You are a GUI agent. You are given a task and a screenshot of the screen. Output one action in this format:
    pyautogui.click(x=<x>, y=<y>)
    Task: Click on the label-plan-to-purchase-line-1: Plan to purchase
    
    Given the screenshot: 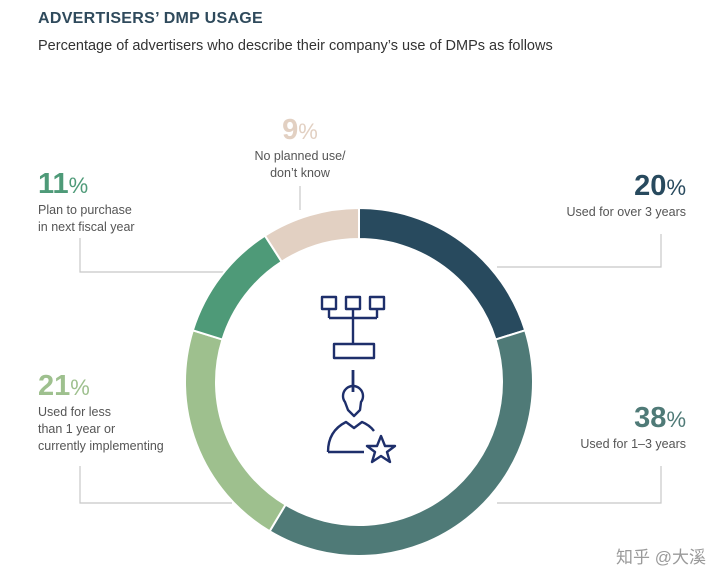 What is the action you would take?
    pyautogui.click(x=85, y=210)
    